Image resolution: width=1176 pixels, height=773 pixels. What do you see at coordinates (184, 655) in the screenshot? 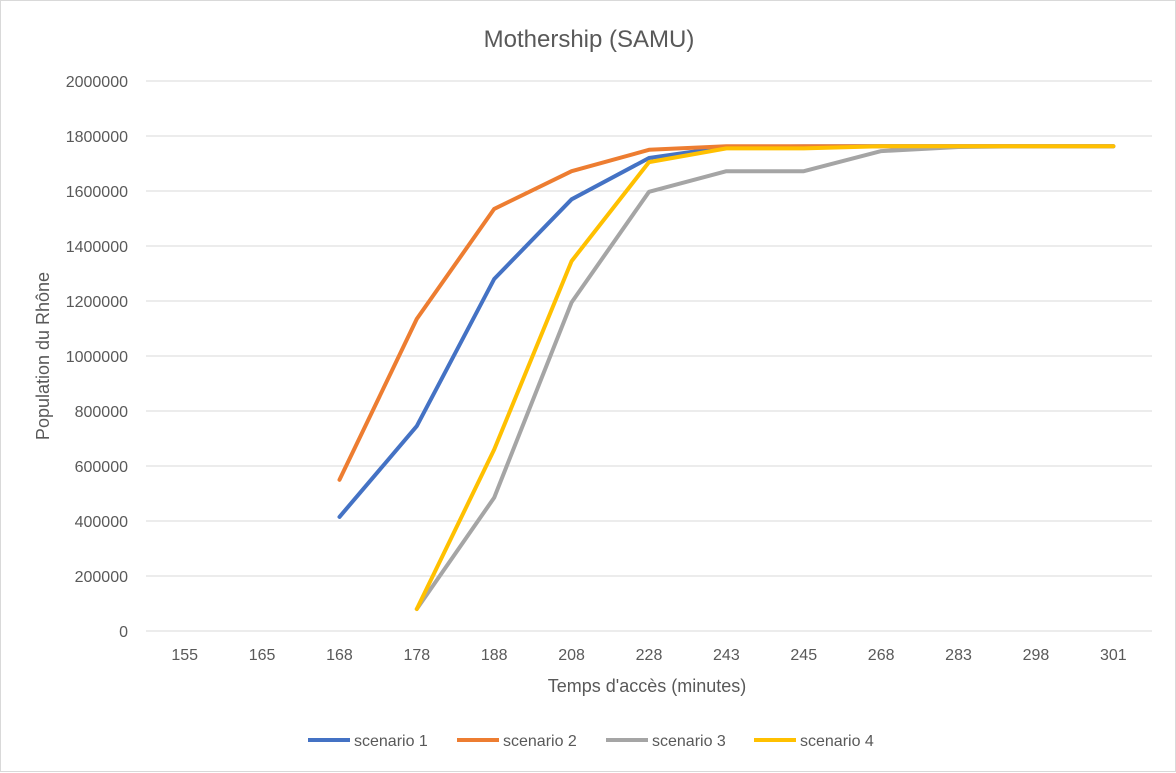
I see `x-tick-label: 155` at bounding box center [184, 655].